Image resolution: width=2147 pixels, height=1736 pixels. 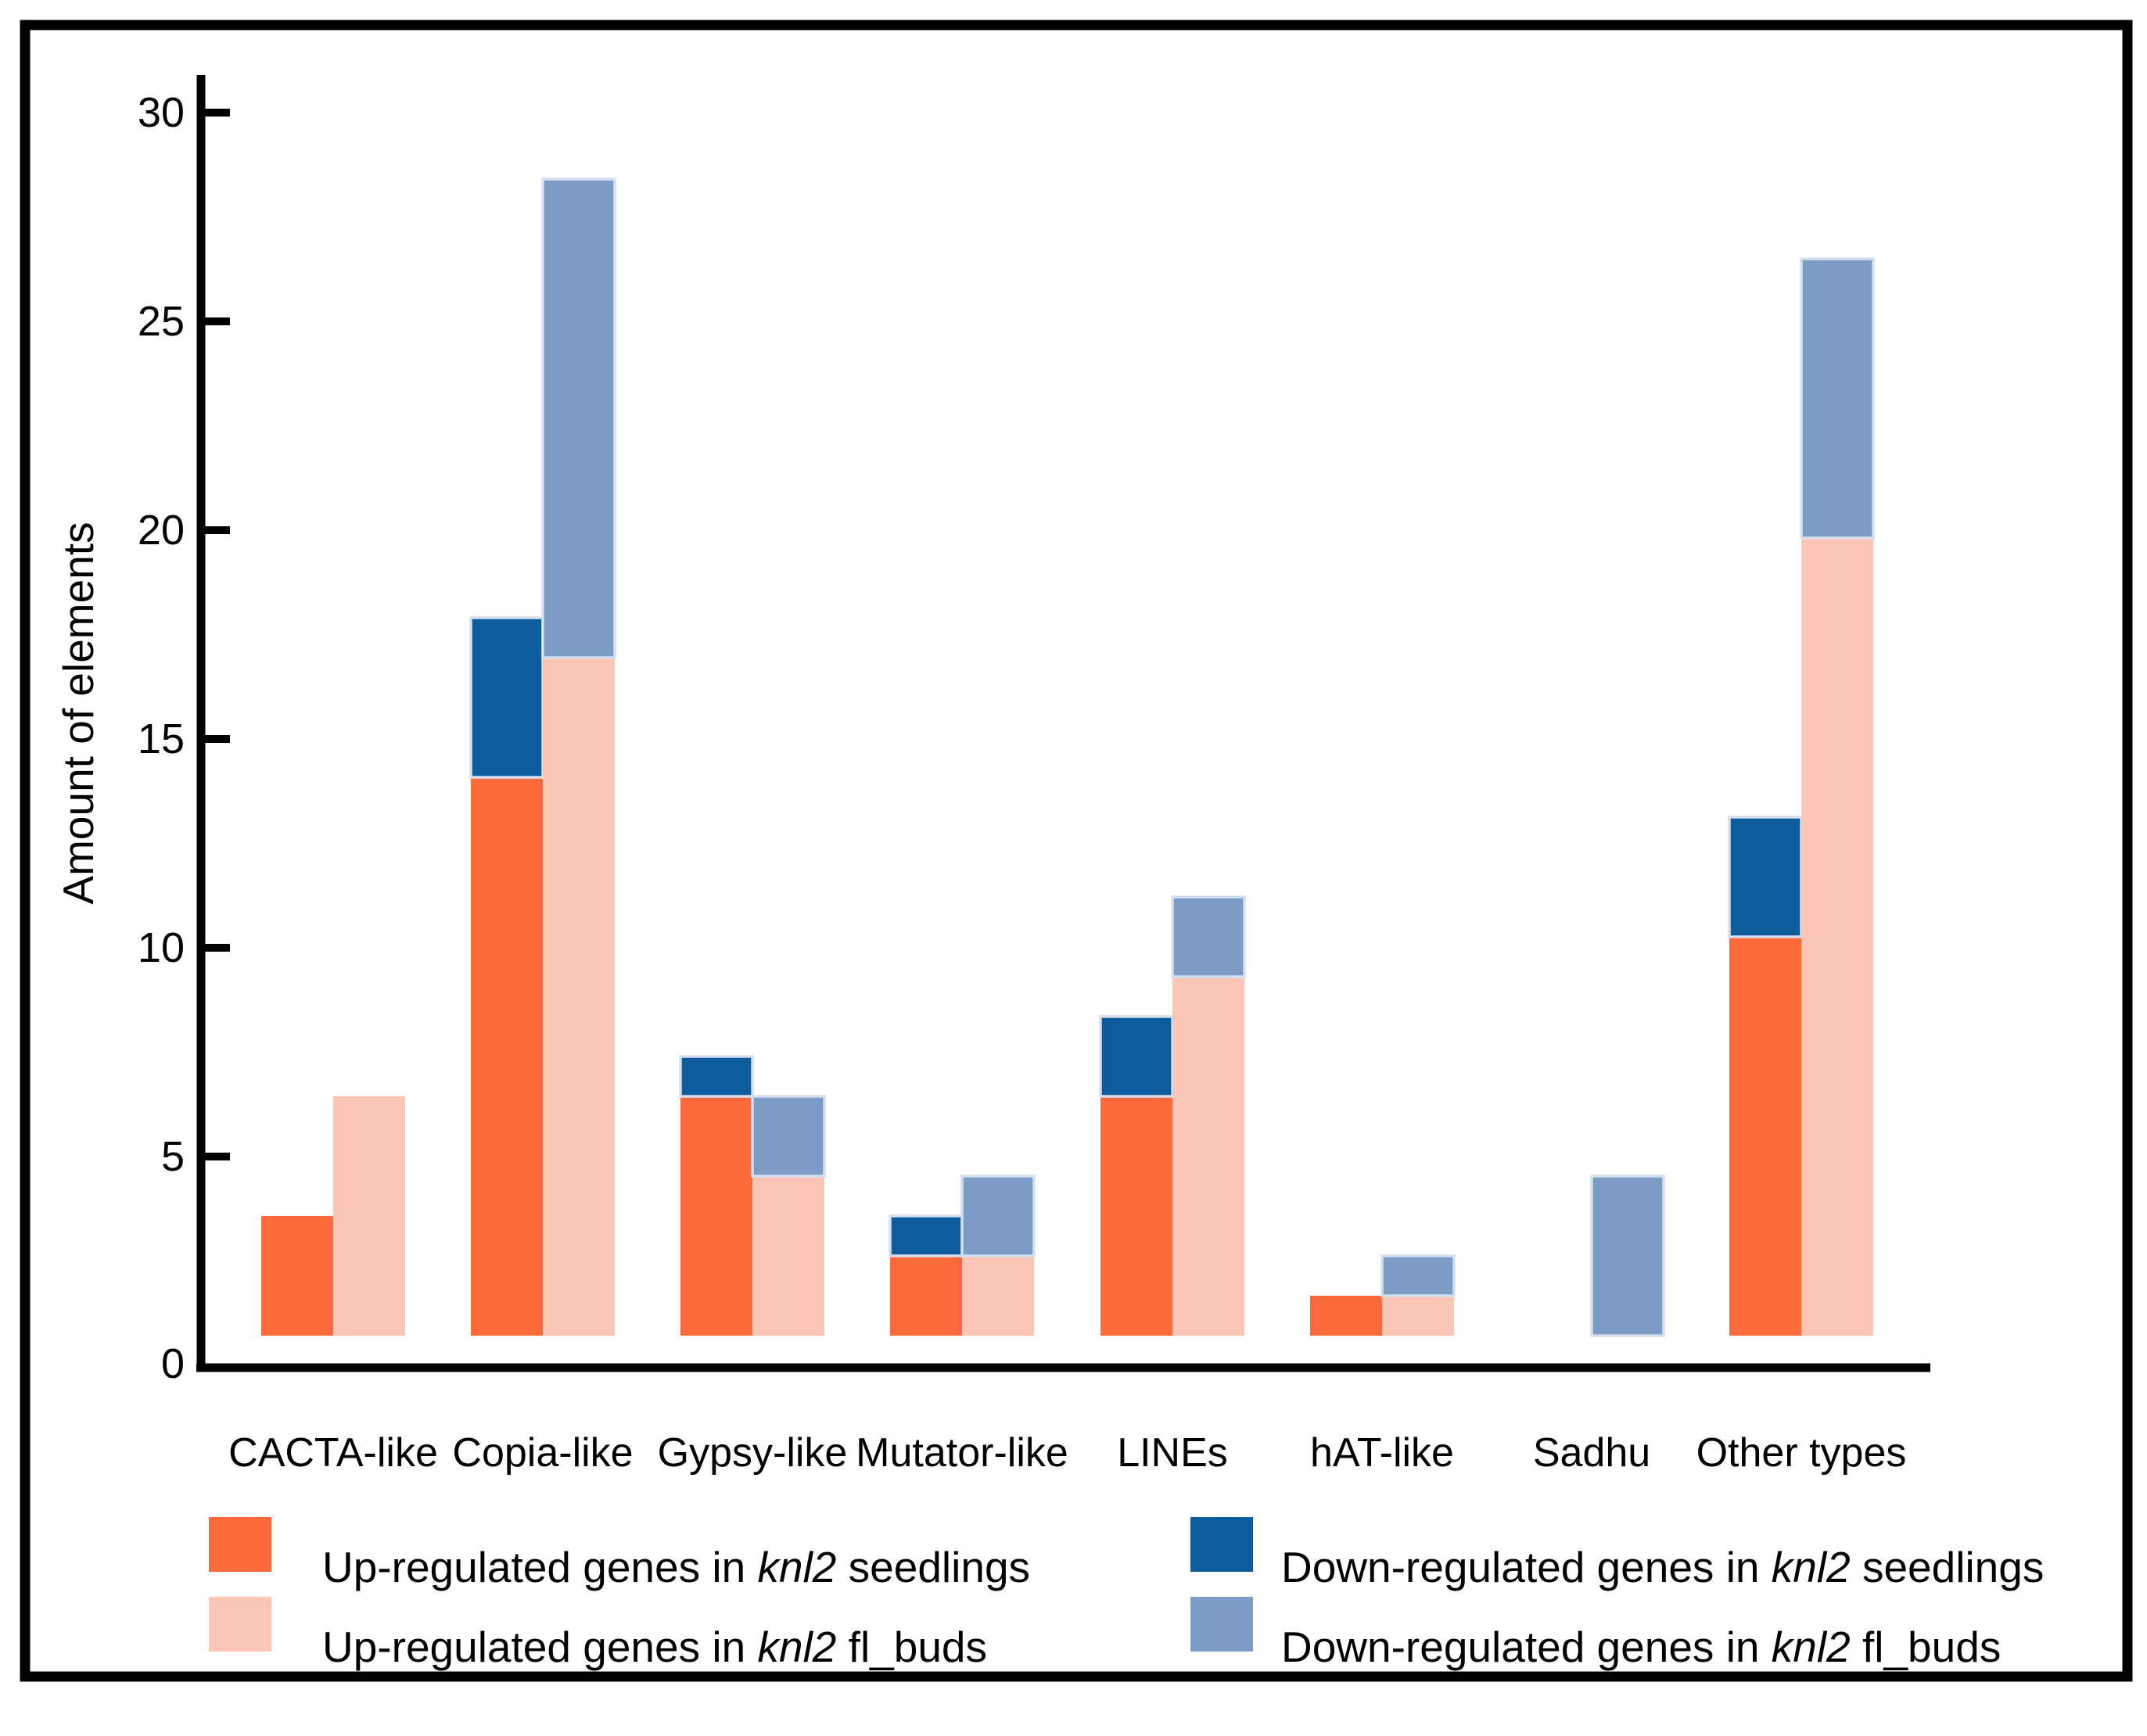 I want to click on legend-swatch-down-regulated-genes-in-knl2-seedlings, so click(x=1221, y=1545).